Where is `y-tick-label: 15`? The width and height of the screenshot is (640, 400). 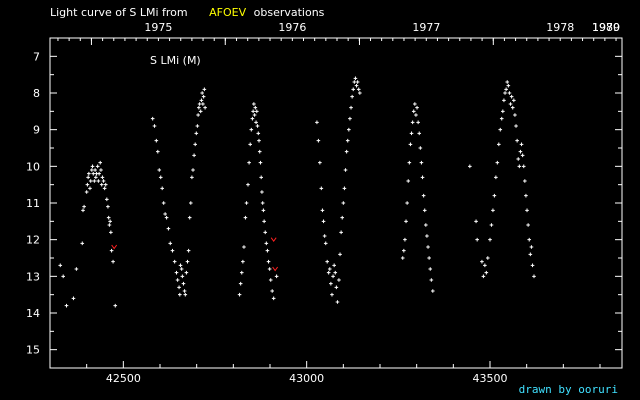
y-tick-label: 15 is located at coordinates (33, 350).